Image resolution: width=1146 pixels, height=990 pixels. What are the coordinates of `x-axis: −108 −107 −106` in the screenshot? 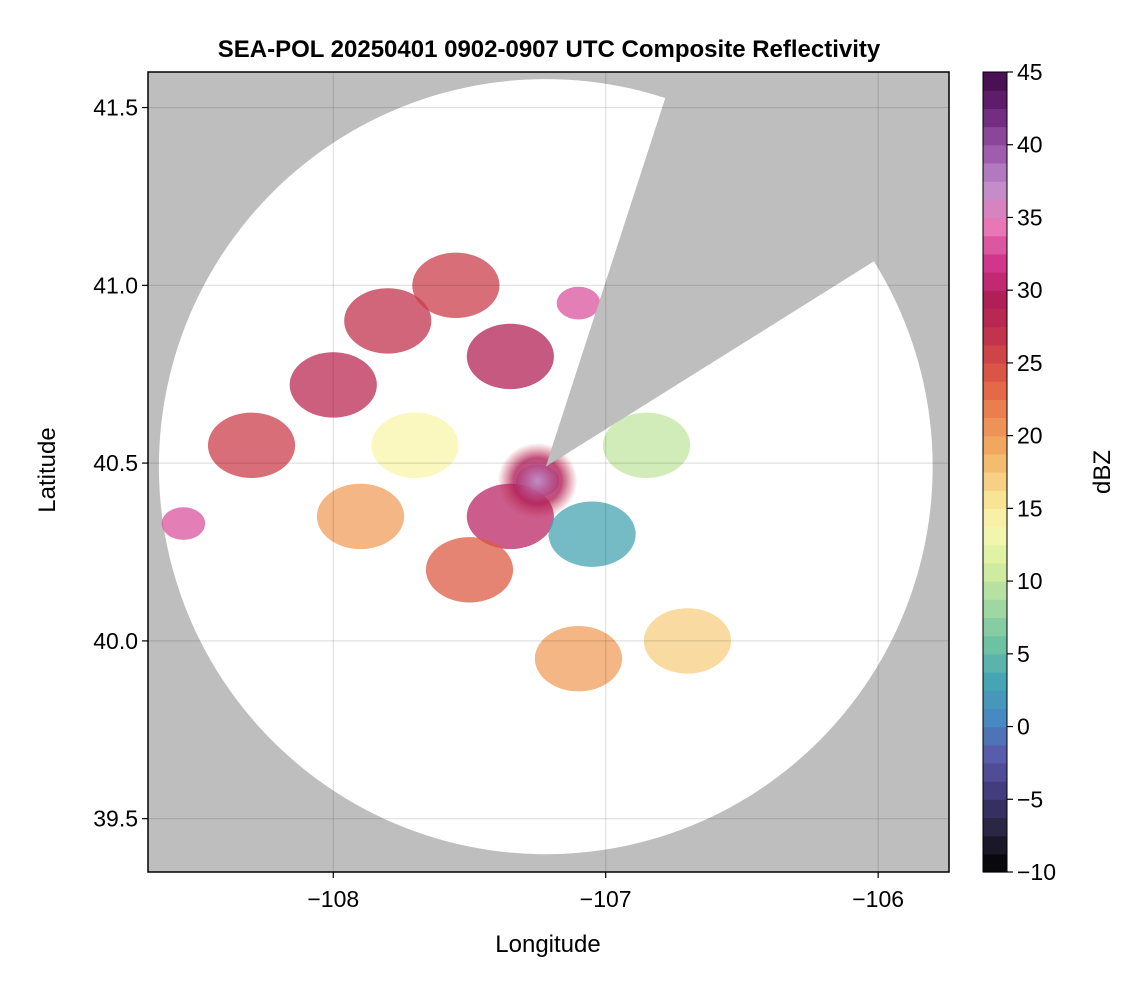 It's located at (605, 892).